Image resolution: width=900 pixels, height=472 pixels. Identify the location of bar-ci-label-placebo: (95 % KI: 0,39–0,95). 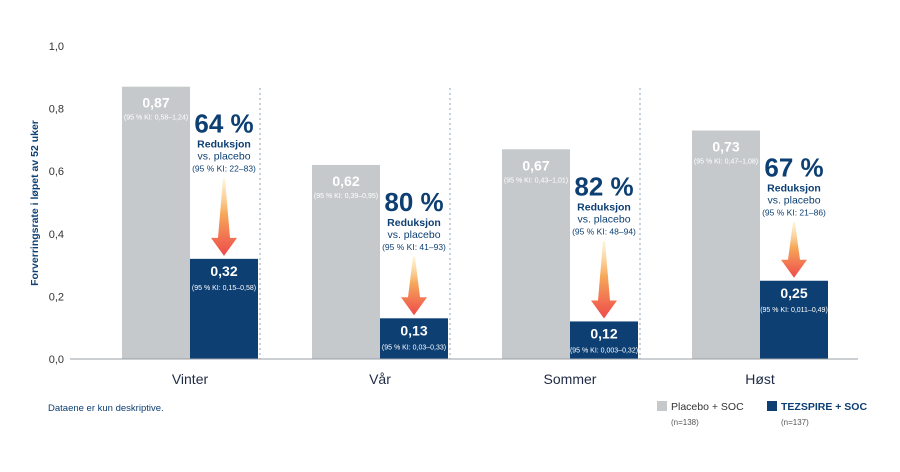
(346, 196).